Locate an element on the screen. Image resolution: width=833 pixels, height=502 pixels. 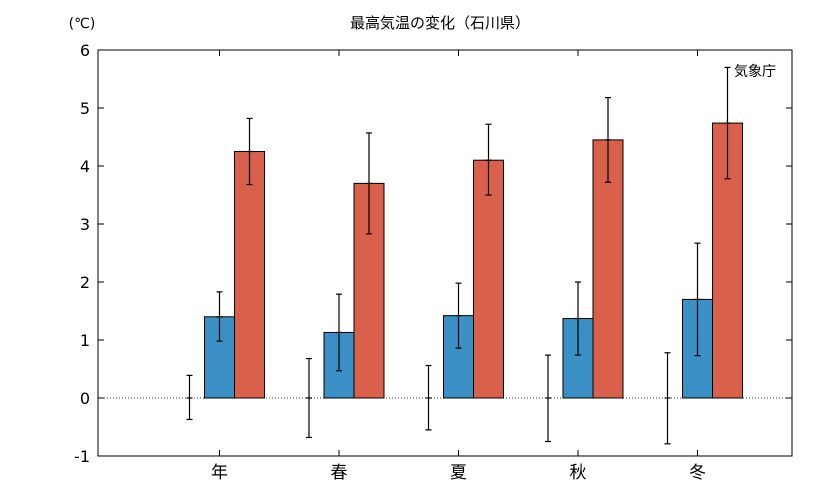
source-label: 気象庁 is located at coordinates (755, 72).